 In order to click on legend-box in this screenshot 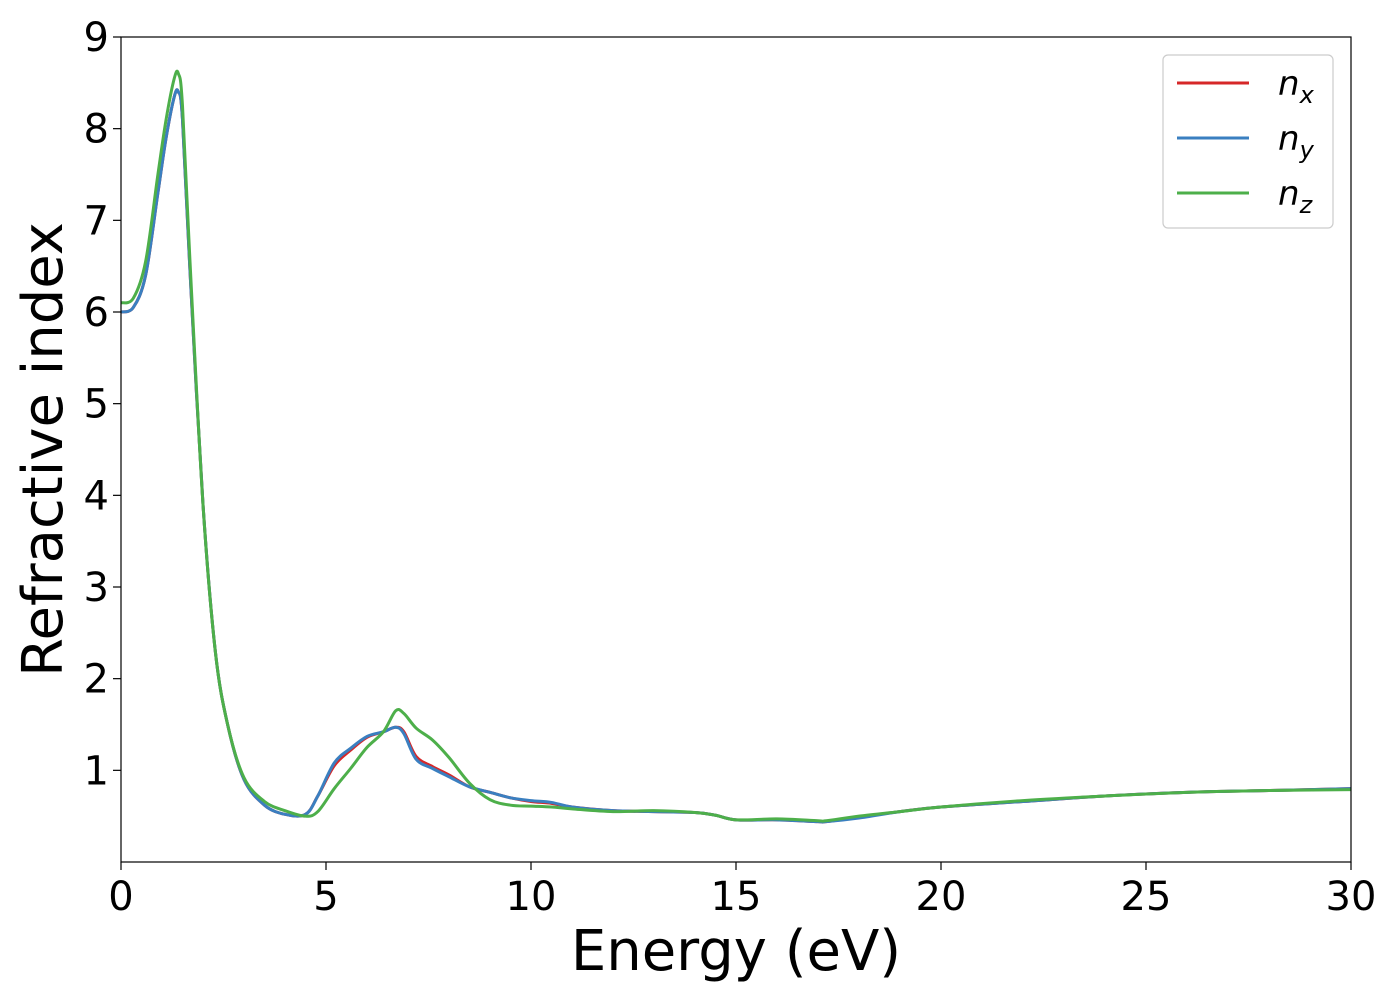, I will do `click(1248, 141)`.